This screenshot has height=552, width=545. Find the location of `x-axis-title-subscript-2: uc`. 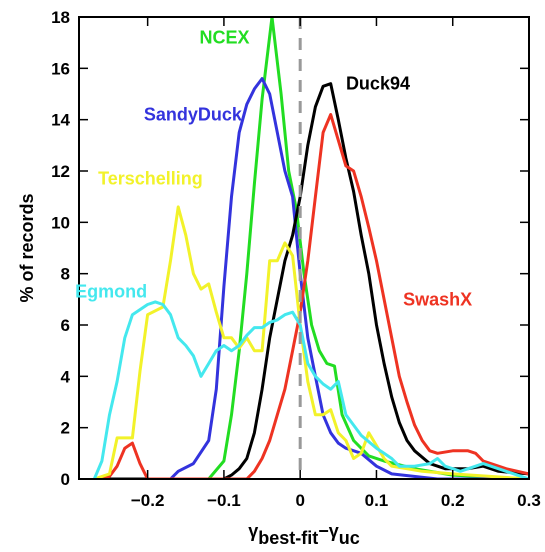

x-axis-title-subscript-2: uc is located at coordinates (349, 538).